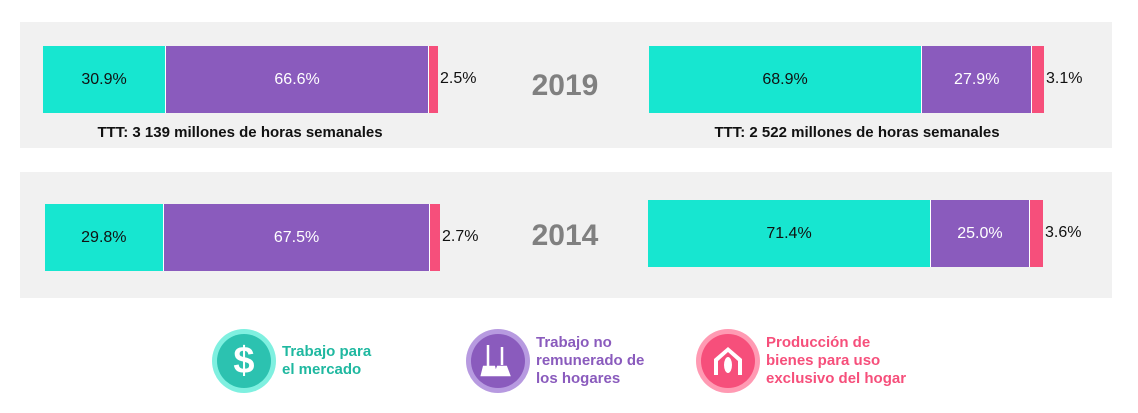 The height and width of the screenshot is (413, 1138). What do you see at coordinates (728, 361) in the screenshot?
I see `house-corn-icon` at bounding box center [728, 361].